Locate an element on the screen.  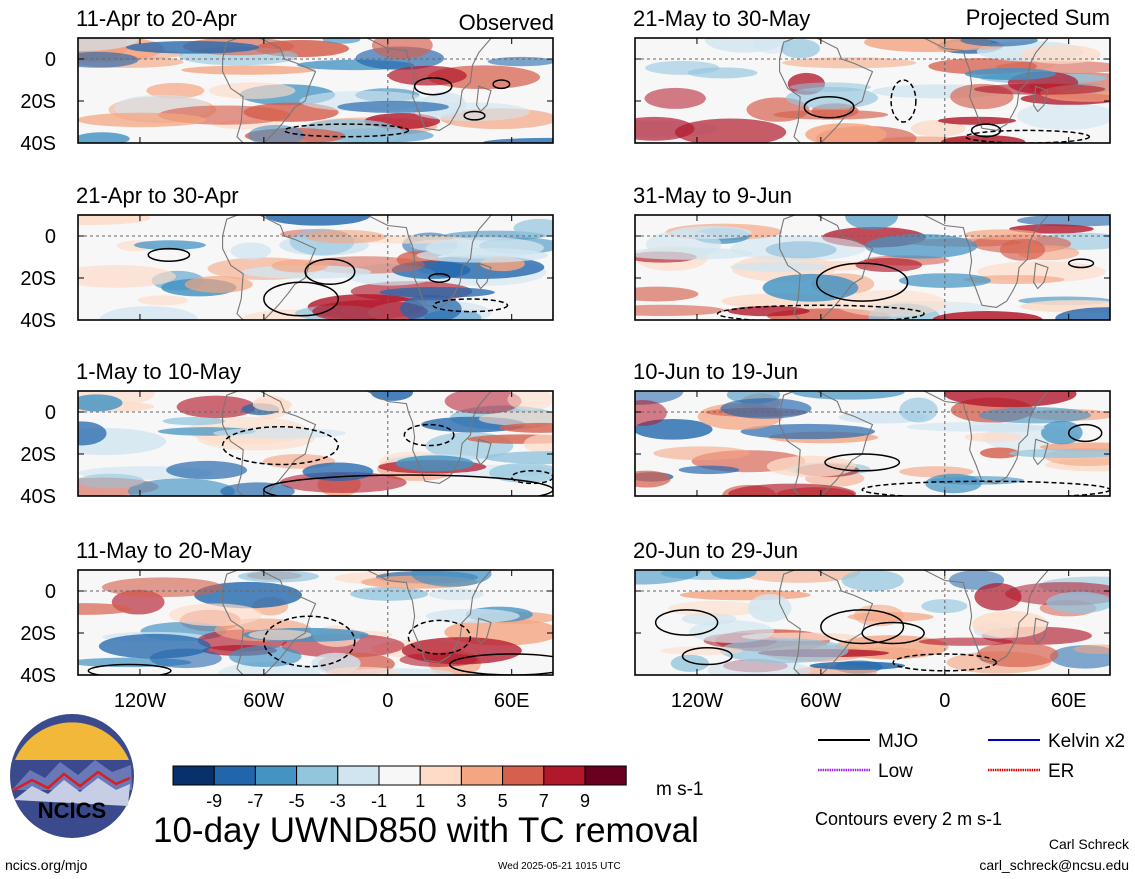
x-tick-label: 120W is located at coordinates (697, 701).